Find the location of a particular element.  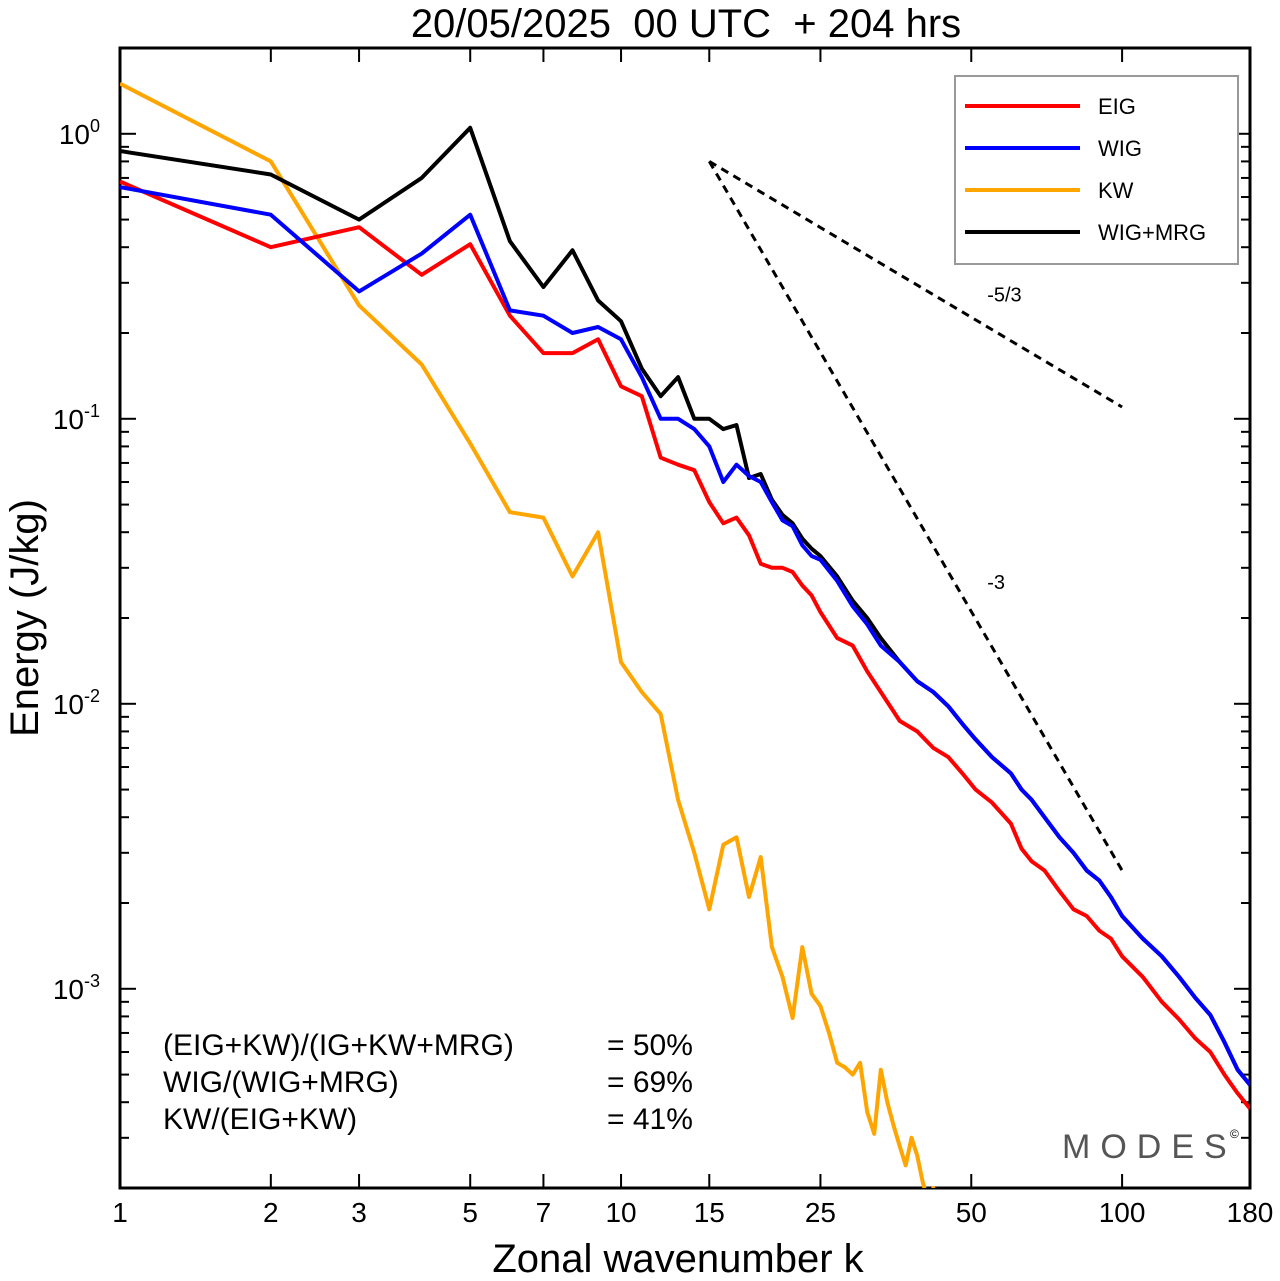

x-tick-label: 10 is located at coordinates (620, 1212).